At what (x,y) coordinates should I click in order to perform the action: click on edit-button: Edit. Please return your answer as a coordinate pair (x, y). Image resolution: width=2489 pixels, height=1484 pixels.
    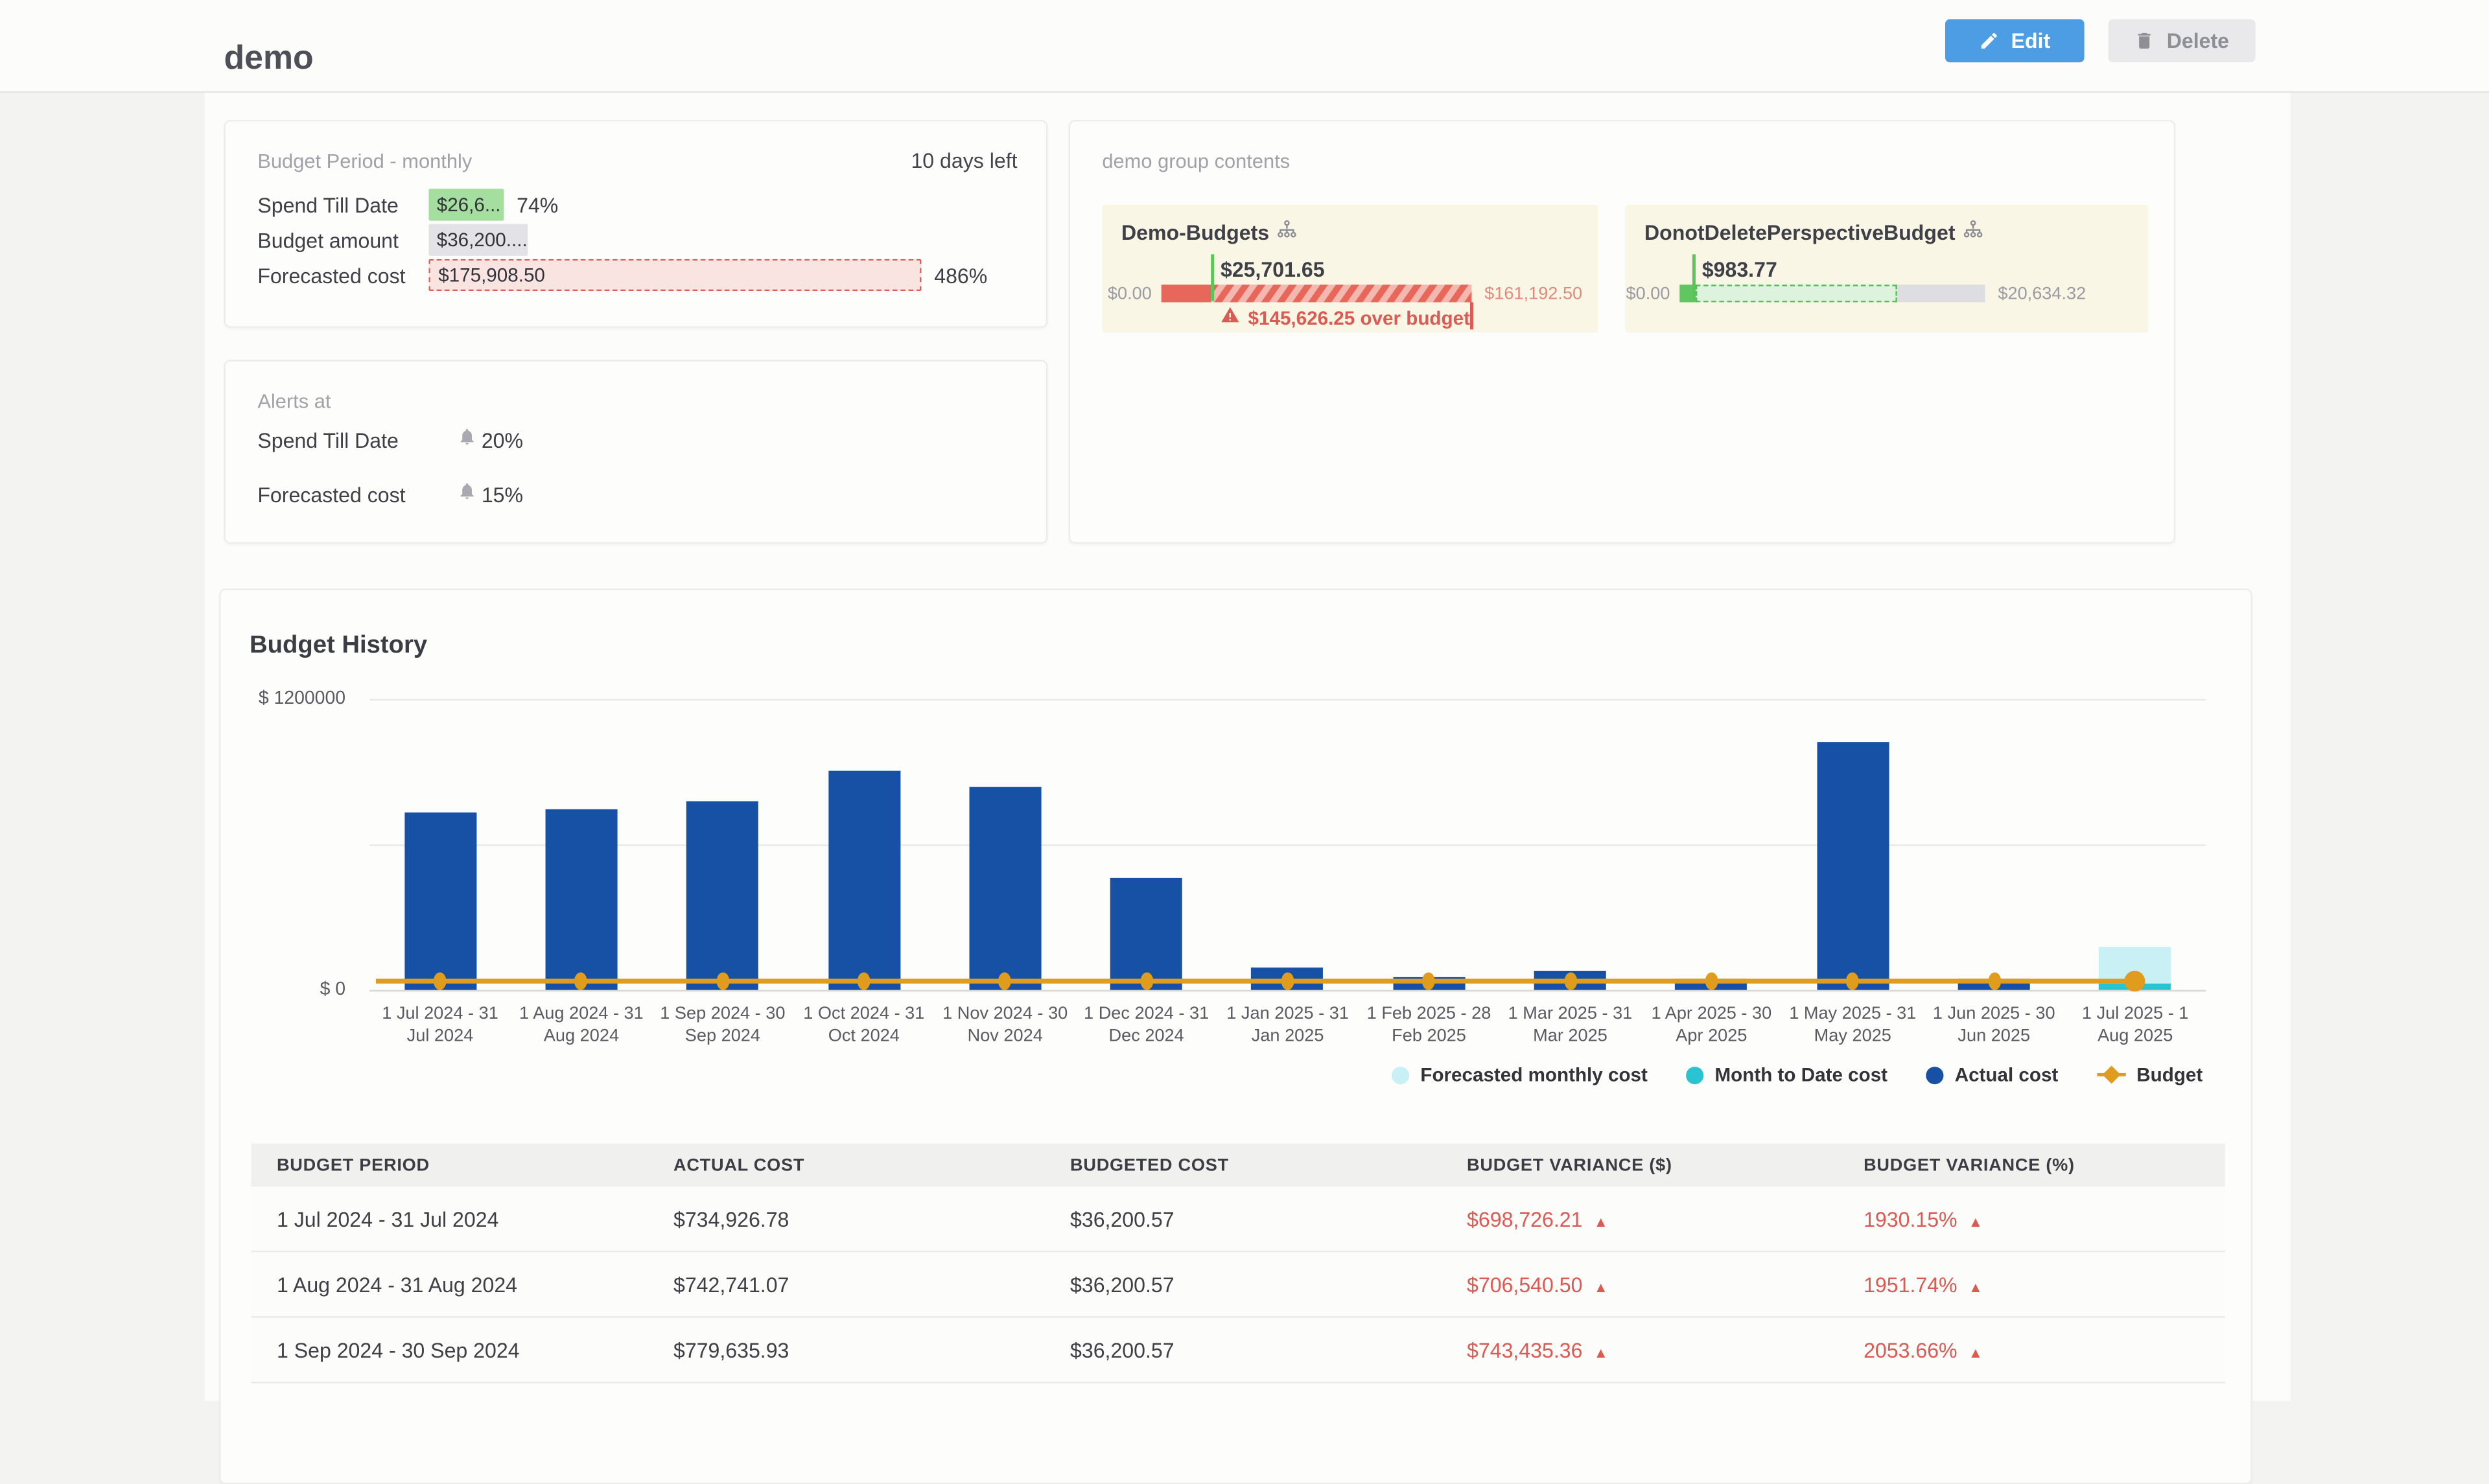
    Looking at the image, I should click on (2015, 41).